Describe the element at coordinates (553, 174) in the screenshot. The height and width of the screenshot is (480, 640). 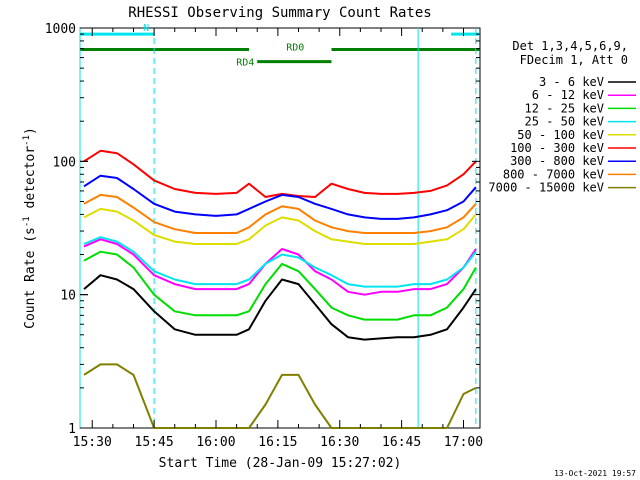
I see `legend-label: 800 - 7000 keV` at that location.